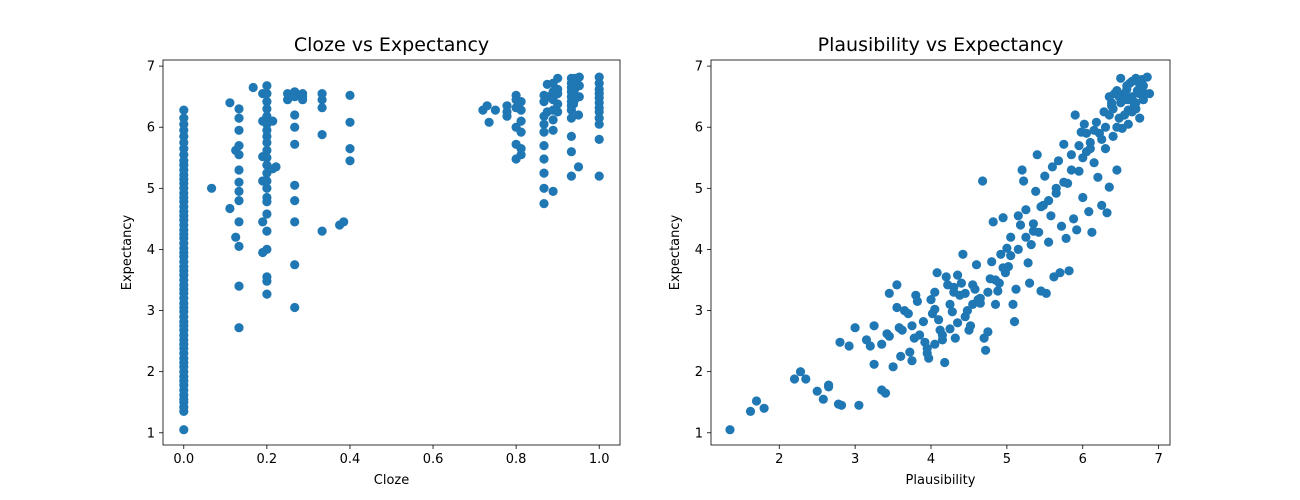  What do you see at coordinates (1158, 459) in the screenshot?
I see `x-tick-label: 7` at bounding box center [1158, 459].